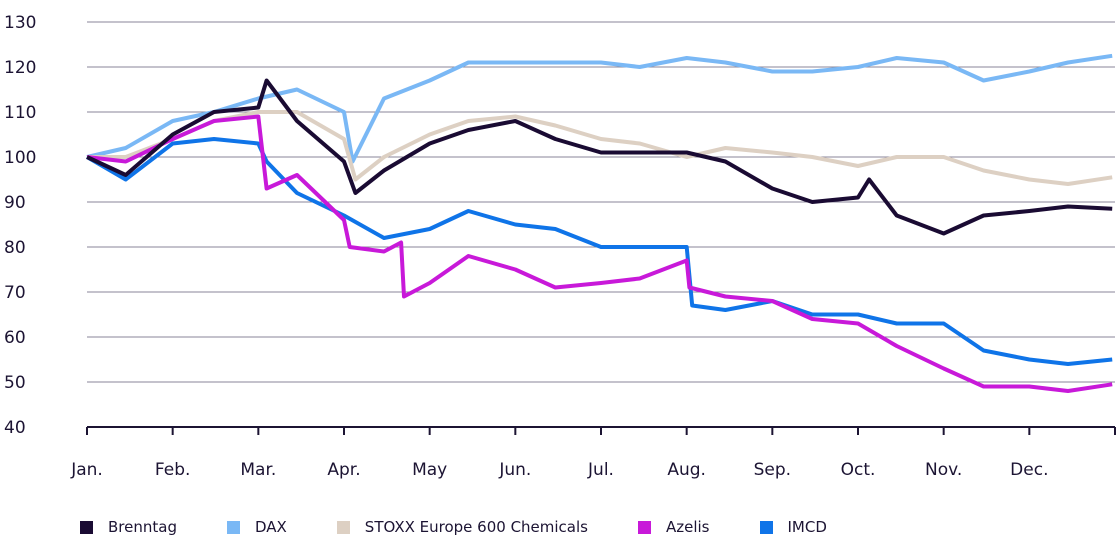 This screenshot has width=1120, height=560. Describe the element at coordinates (600, 470) in the screenshot. I see `x-tick-label: Jul.` at that location.